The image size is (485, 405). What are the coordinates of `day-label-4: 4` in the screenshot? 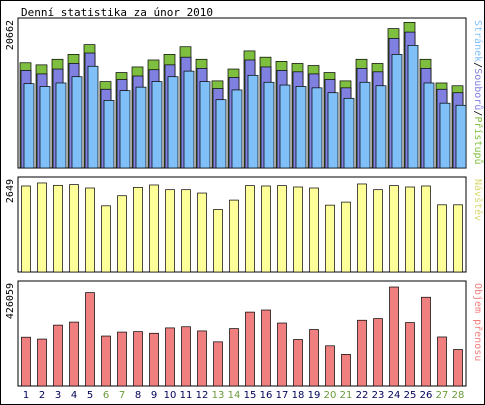 It's located at (74, 395).